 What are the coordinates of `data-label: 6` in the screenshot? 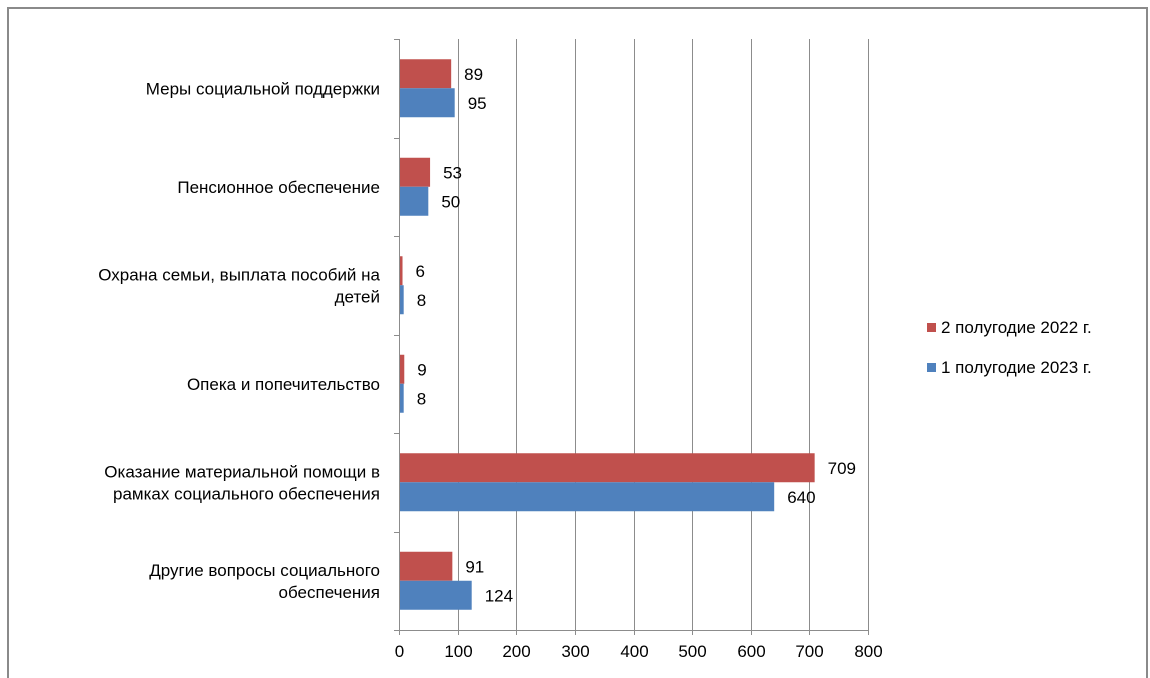 It's located at (420, 271).